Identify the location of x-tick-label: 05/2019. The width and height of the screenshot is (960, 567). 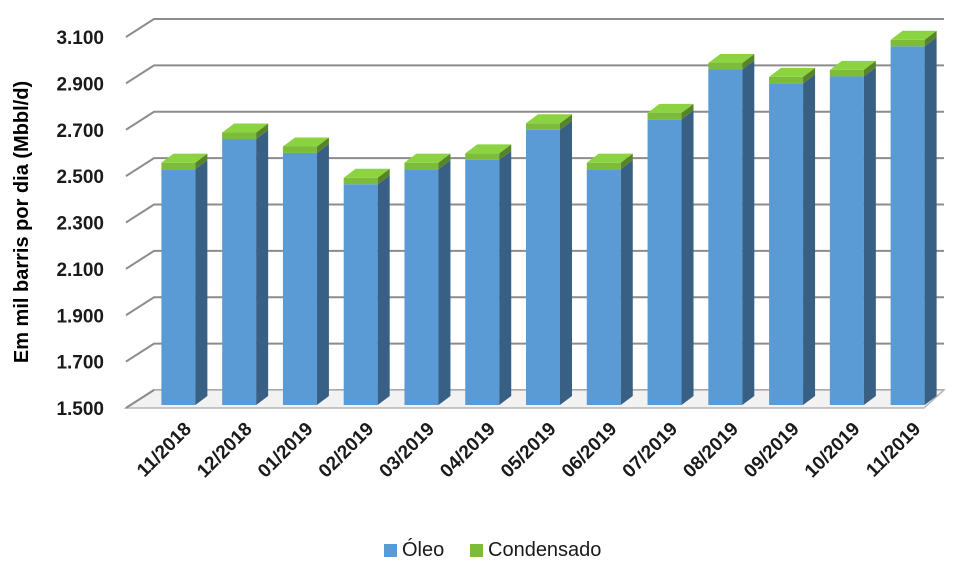
(528, 450).